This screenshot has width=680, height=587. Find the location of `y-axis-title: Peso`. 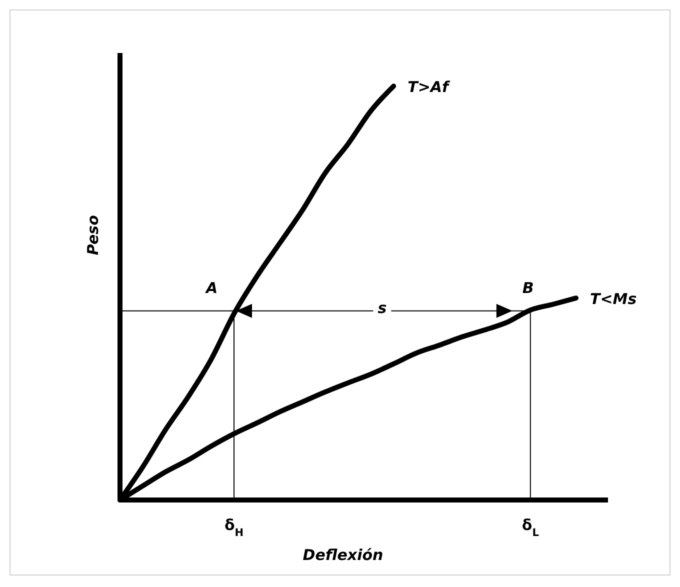

y-axis-title: Peso is located at coordinates (93, 235).